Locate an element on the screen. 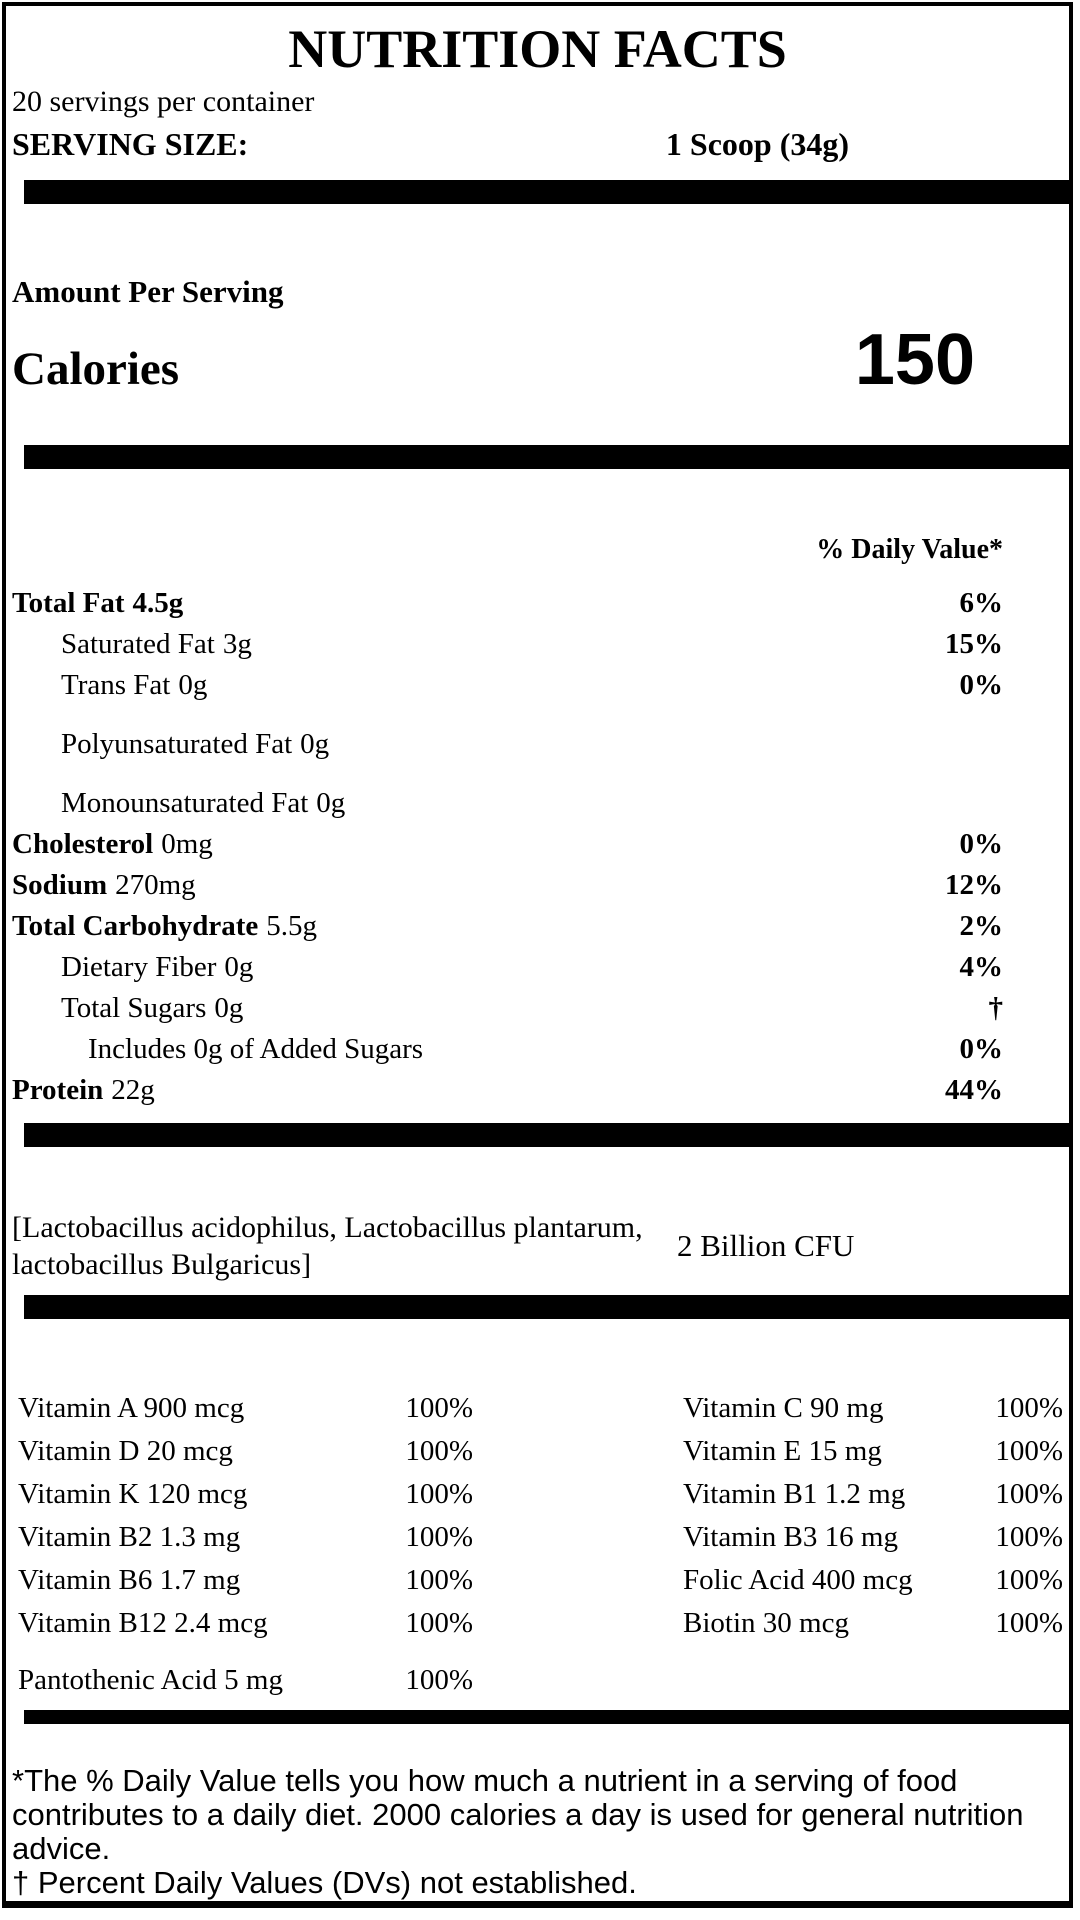  daily-value-percent: 4% is located at coordinates (981, 967).